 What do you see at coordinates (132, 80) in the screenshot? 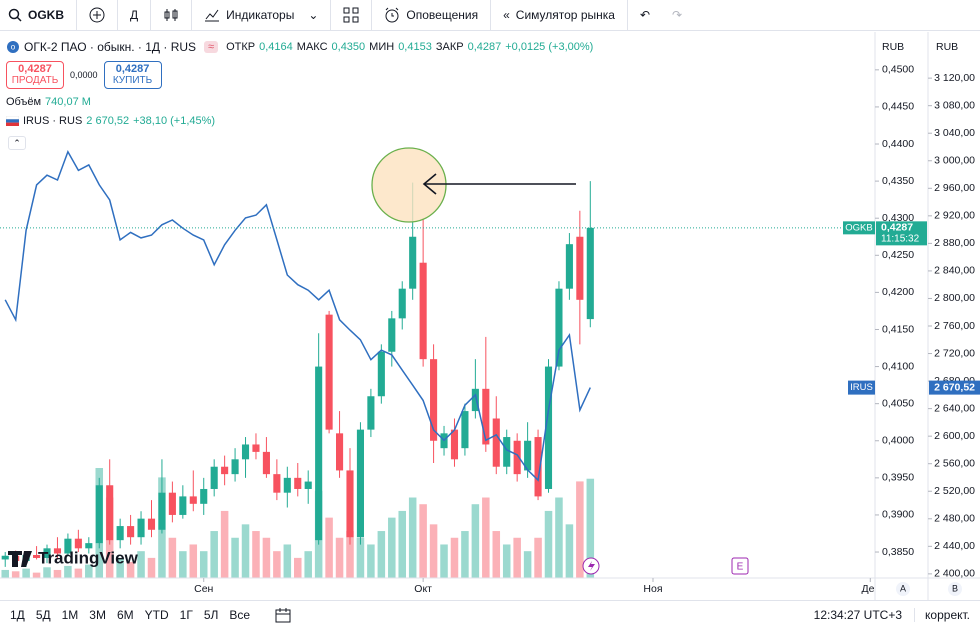
I see `buy-label: КУПИТЬ` at bounding box center [132, 80].